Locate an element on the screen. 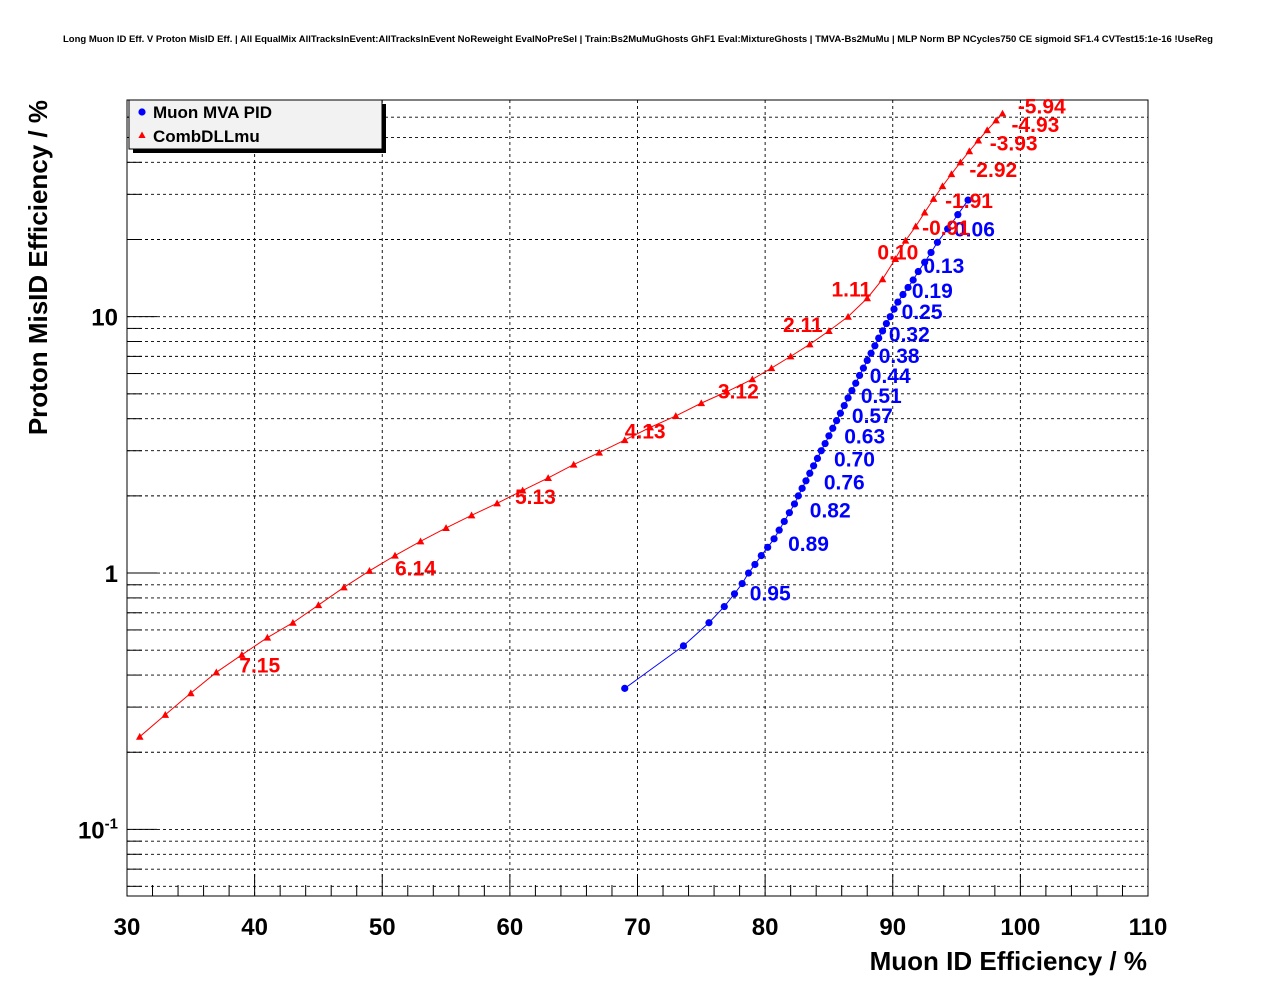 This screenshot has height=996, width=1276. x-tick-label: 100 is located at coordinates (1020, 927).